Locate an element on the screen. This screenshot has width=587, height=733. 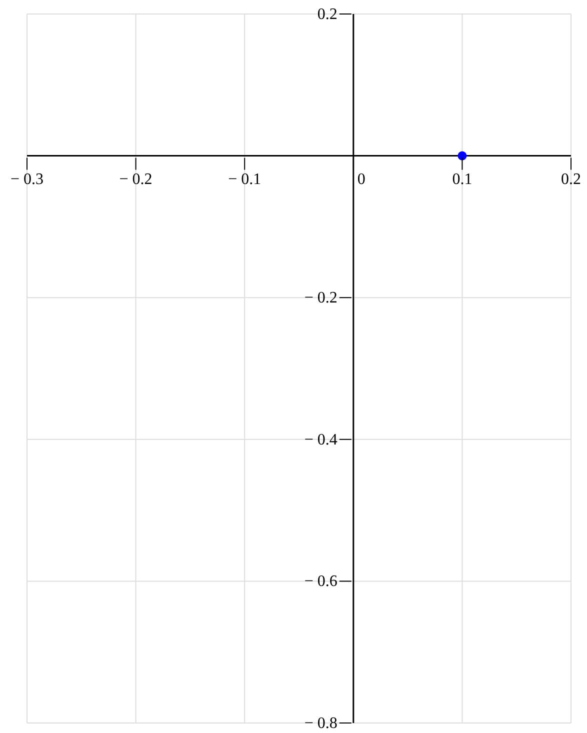
y-tick-label: − 0.6 is located at coordinates (321, 581).